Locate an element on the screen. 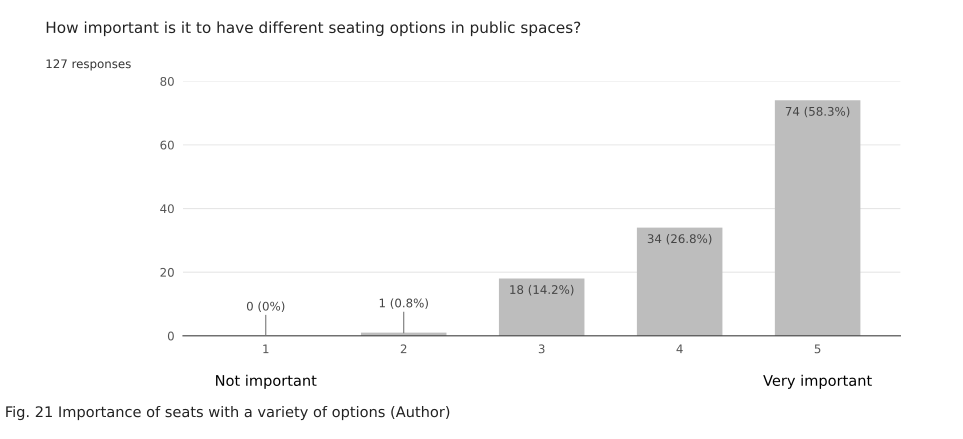 The image size is (963, 439). data-label: 74 (58.3%) is located at coordinates (818, 112).